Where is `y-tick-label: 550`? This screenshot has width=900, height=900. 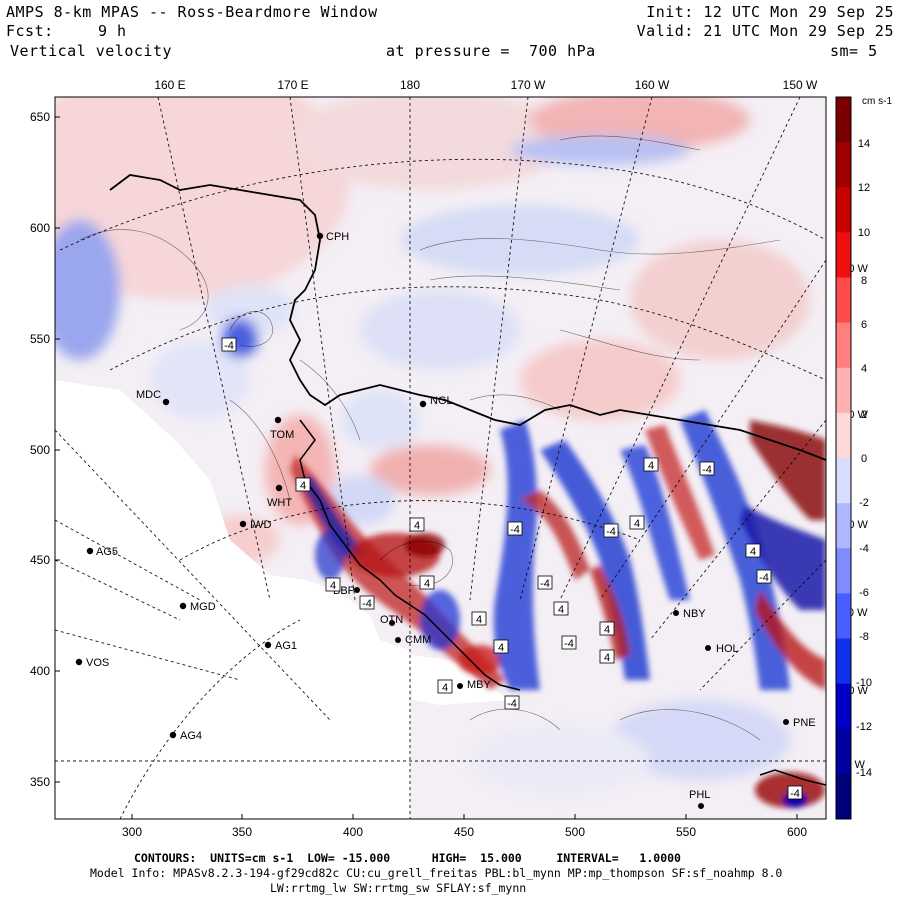 y-tick-label: 550 is located at coordinates (40, 339).